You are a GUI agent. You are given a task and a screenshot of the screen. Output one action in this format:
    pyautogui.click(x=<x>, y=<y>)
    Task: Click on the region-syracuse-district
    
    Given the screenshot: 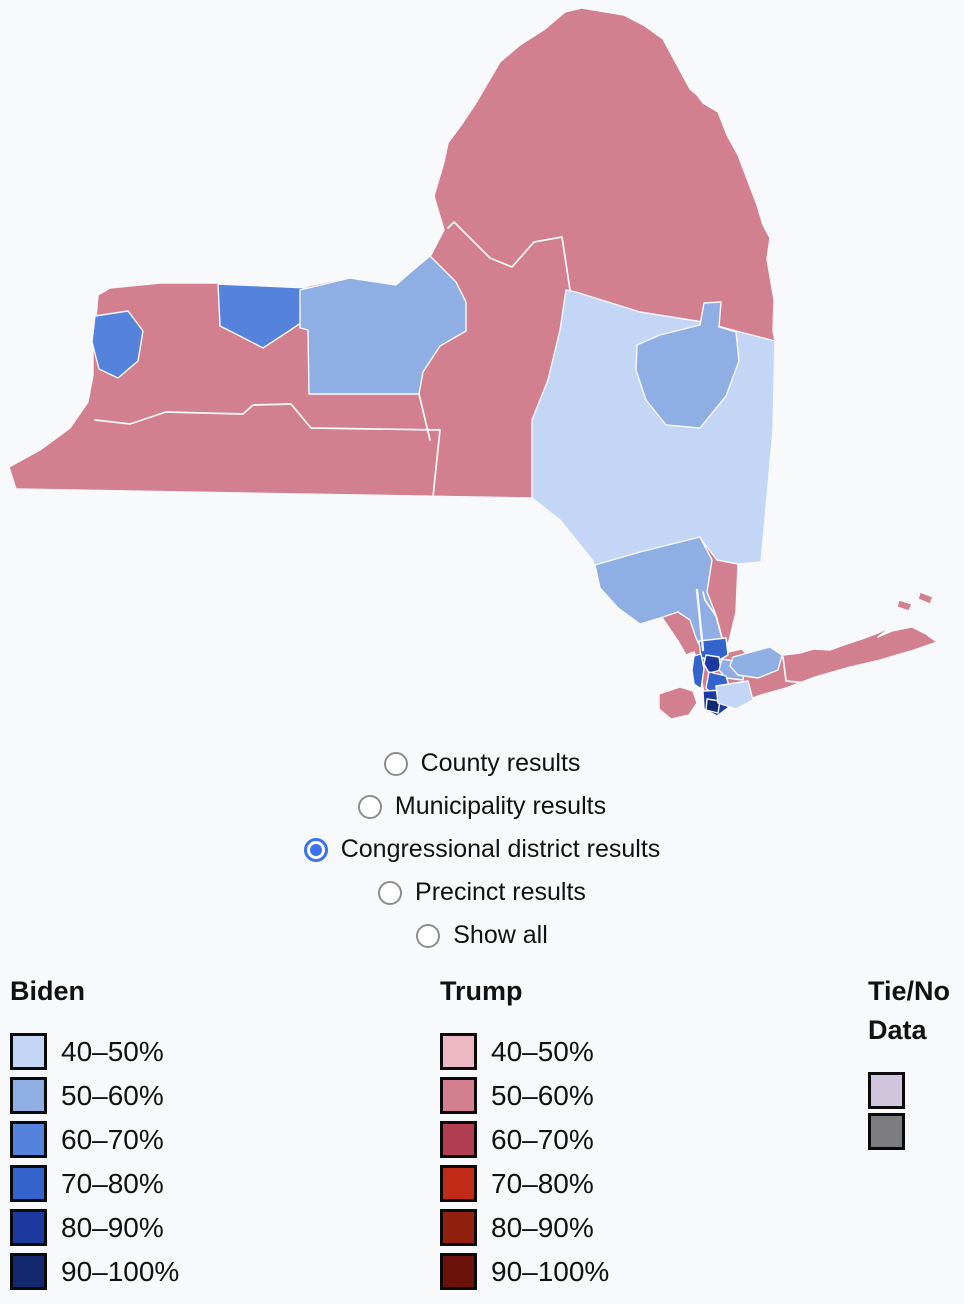 What is the action you would take?
    pyautogui.click(x=383, y=325)
    